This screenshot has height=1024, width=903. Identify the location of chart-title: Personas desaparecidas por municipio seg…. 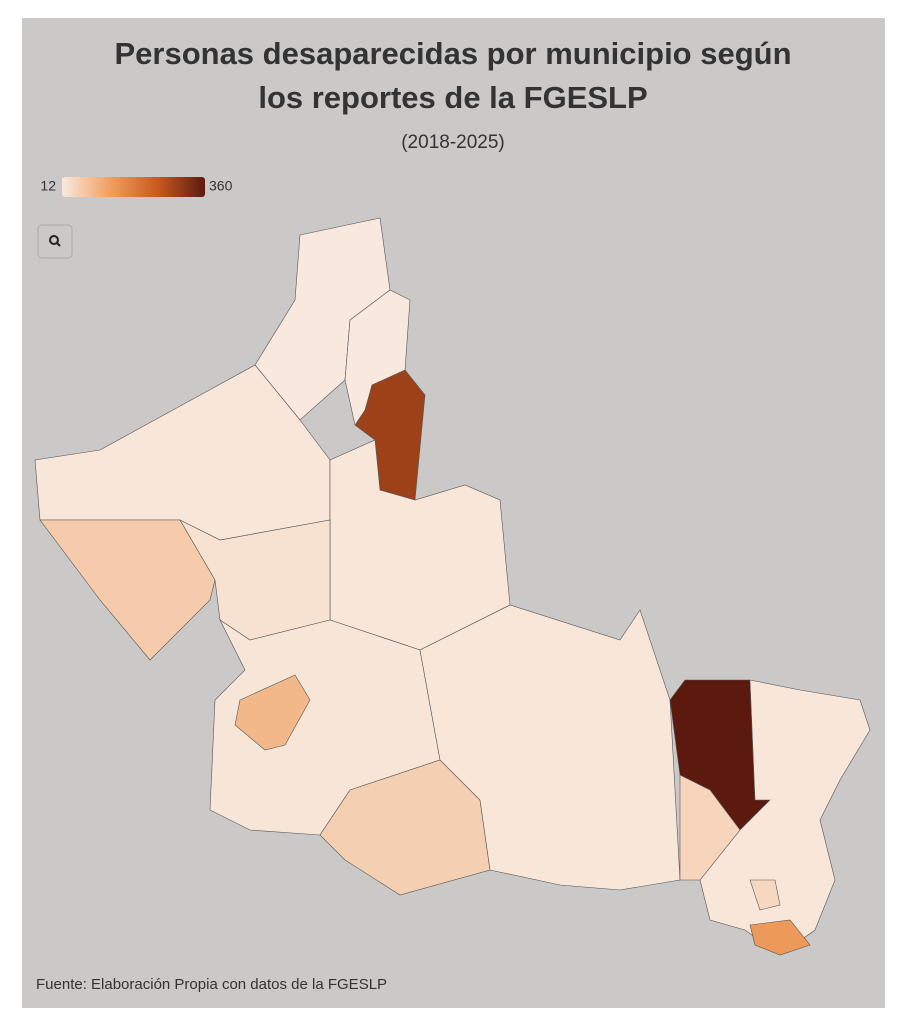
(452, 53).